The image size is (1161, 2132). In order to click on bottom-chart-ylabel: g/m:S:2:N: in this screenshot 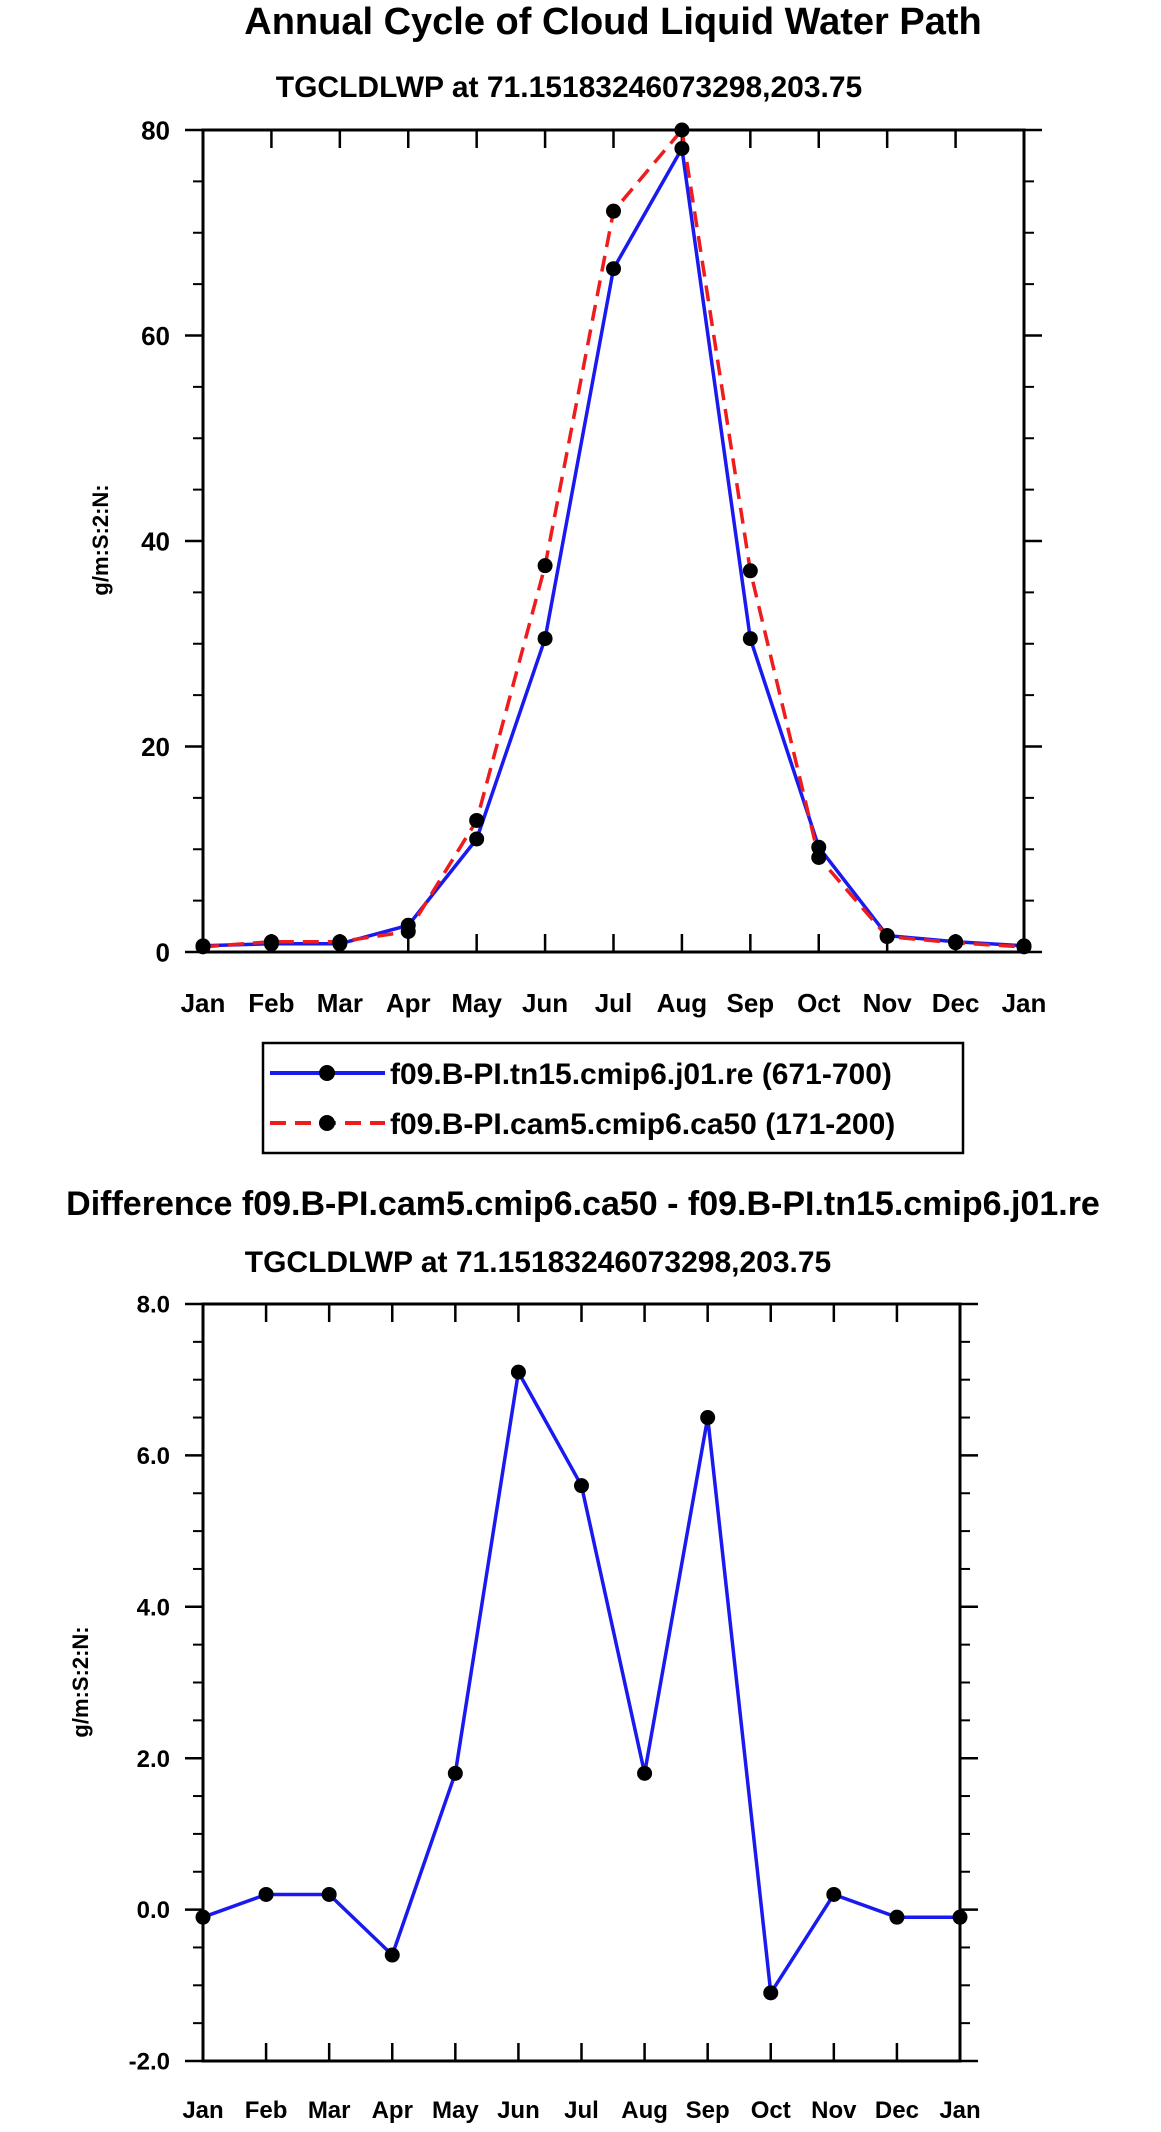, I will do `click(80, 1681)`.